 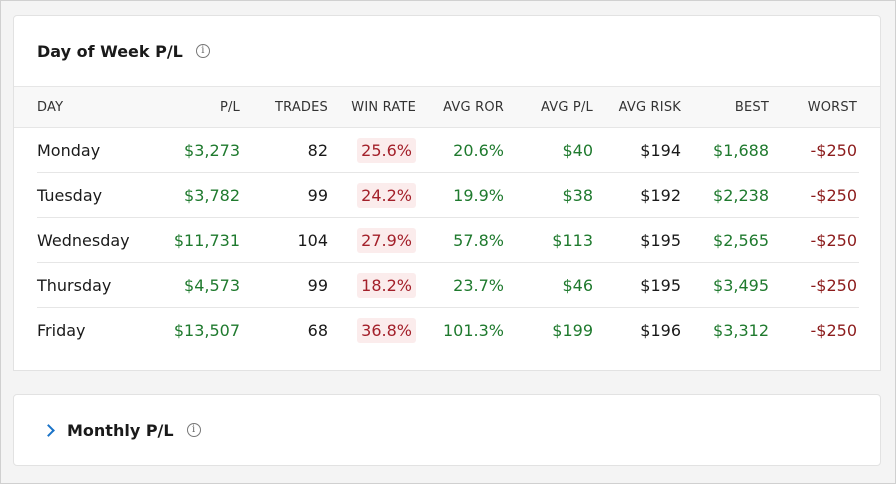 I want to click on win-rate-badge: 24.2%, so click(x=386, y=195).